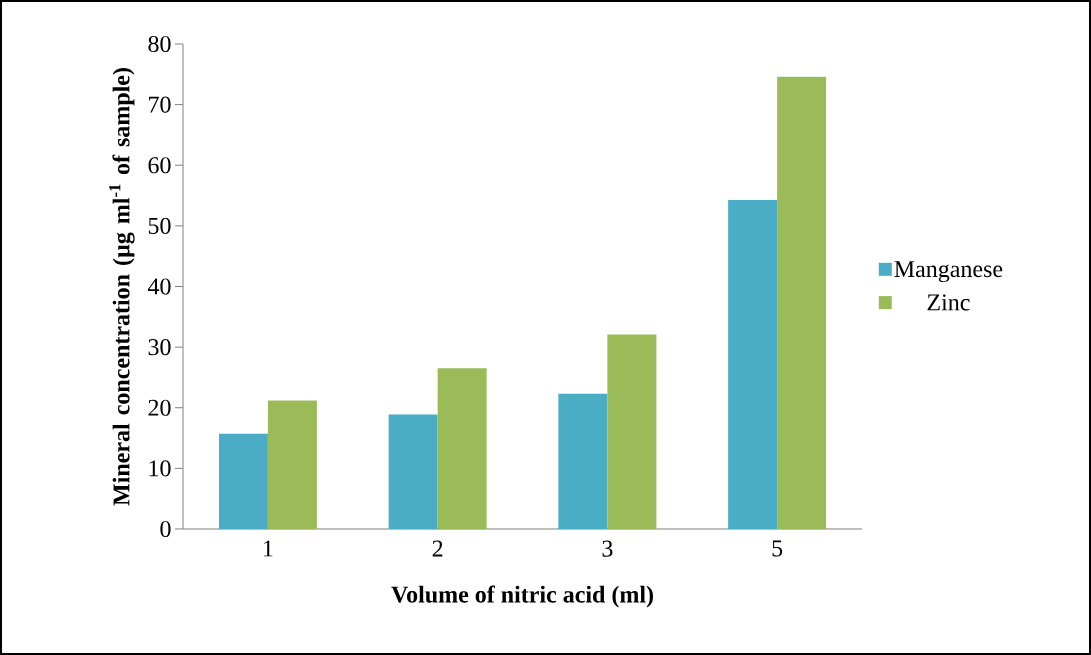  What do you see at coordinates (159, 165) in the screenshot?
I see `y-tick-label: 60` at bounding box center [159, 165].